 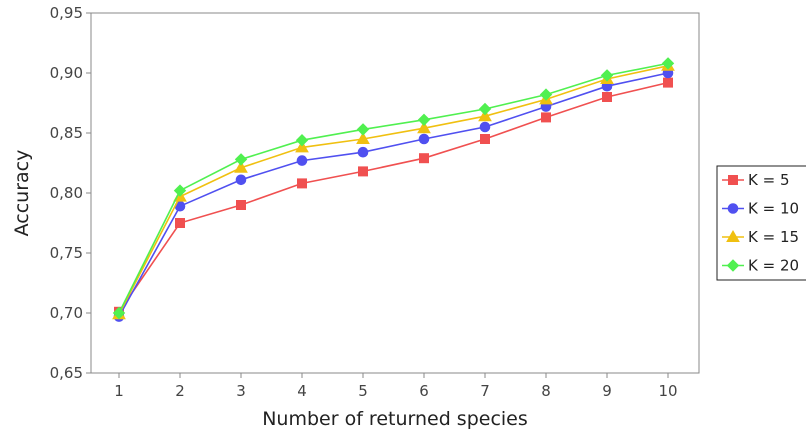 I want to click on x-axis: 1 2 3 4 5 6 7 8 9 10, so click(x=396, y=386).